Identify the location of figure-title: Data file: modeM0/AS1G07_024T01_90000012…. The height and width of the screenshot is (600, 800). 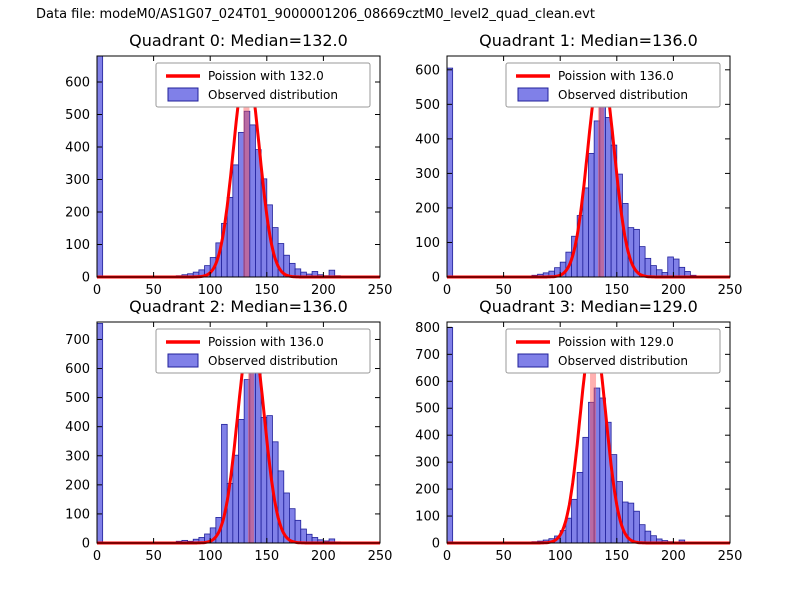
(315, 14).